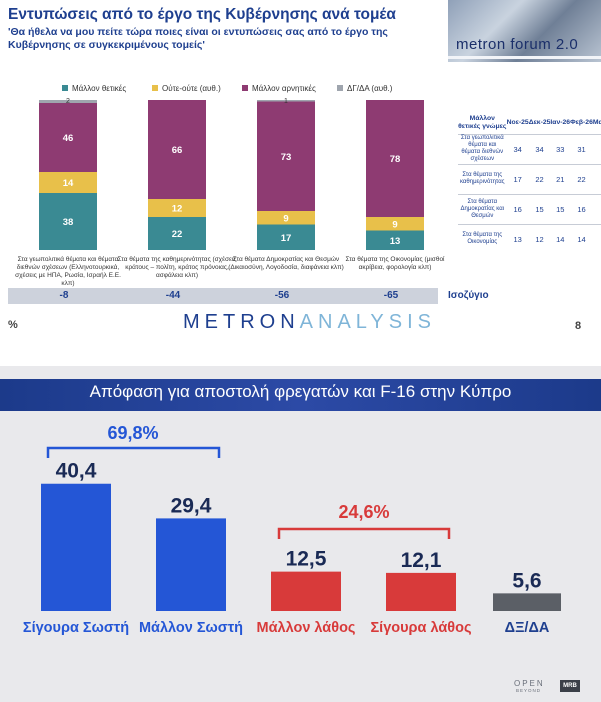 This screenshot has height=702, width=601. I want to click on table-cell: 31, so click(581, 148).